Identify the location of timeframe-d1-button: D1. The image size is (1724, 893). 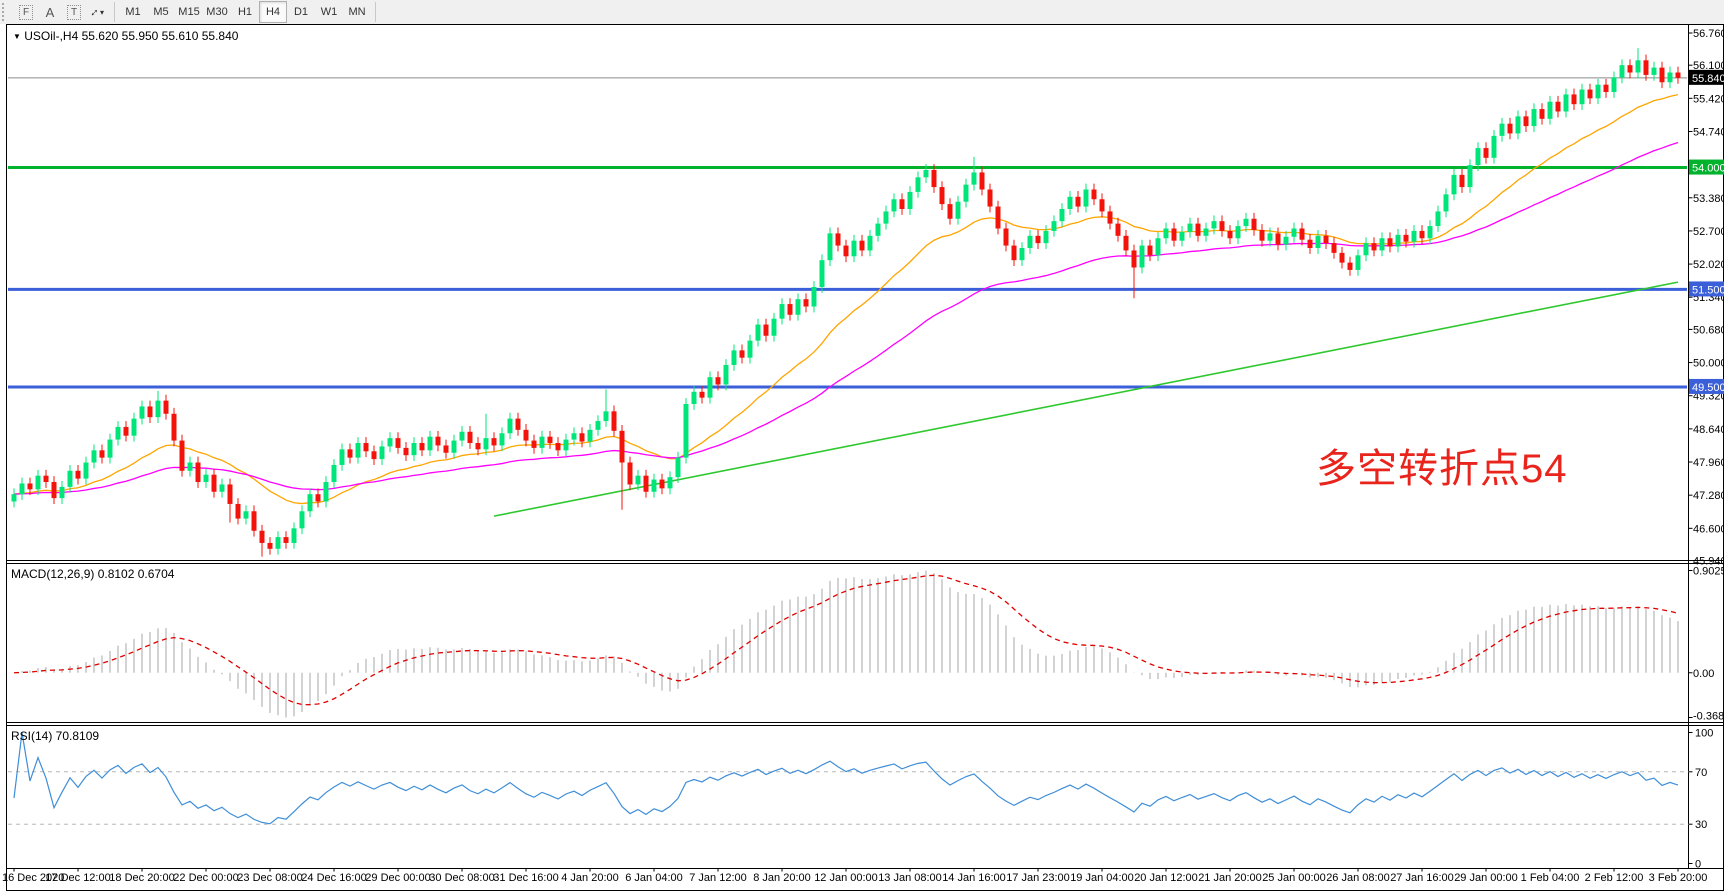
(301, 12).